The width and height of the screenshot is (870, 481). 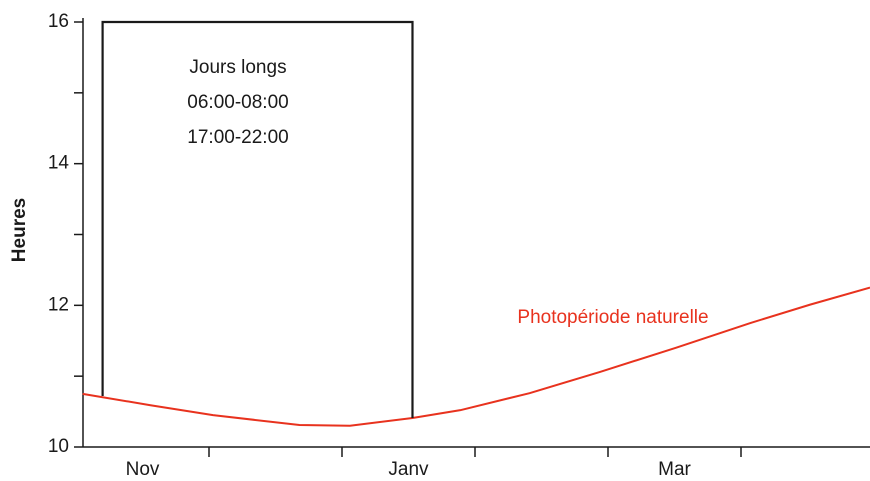 What do you see at coordinates (408, 469) in the screenshot?
I see `x-tick-label: Janv` at bounding box center [408, 469].